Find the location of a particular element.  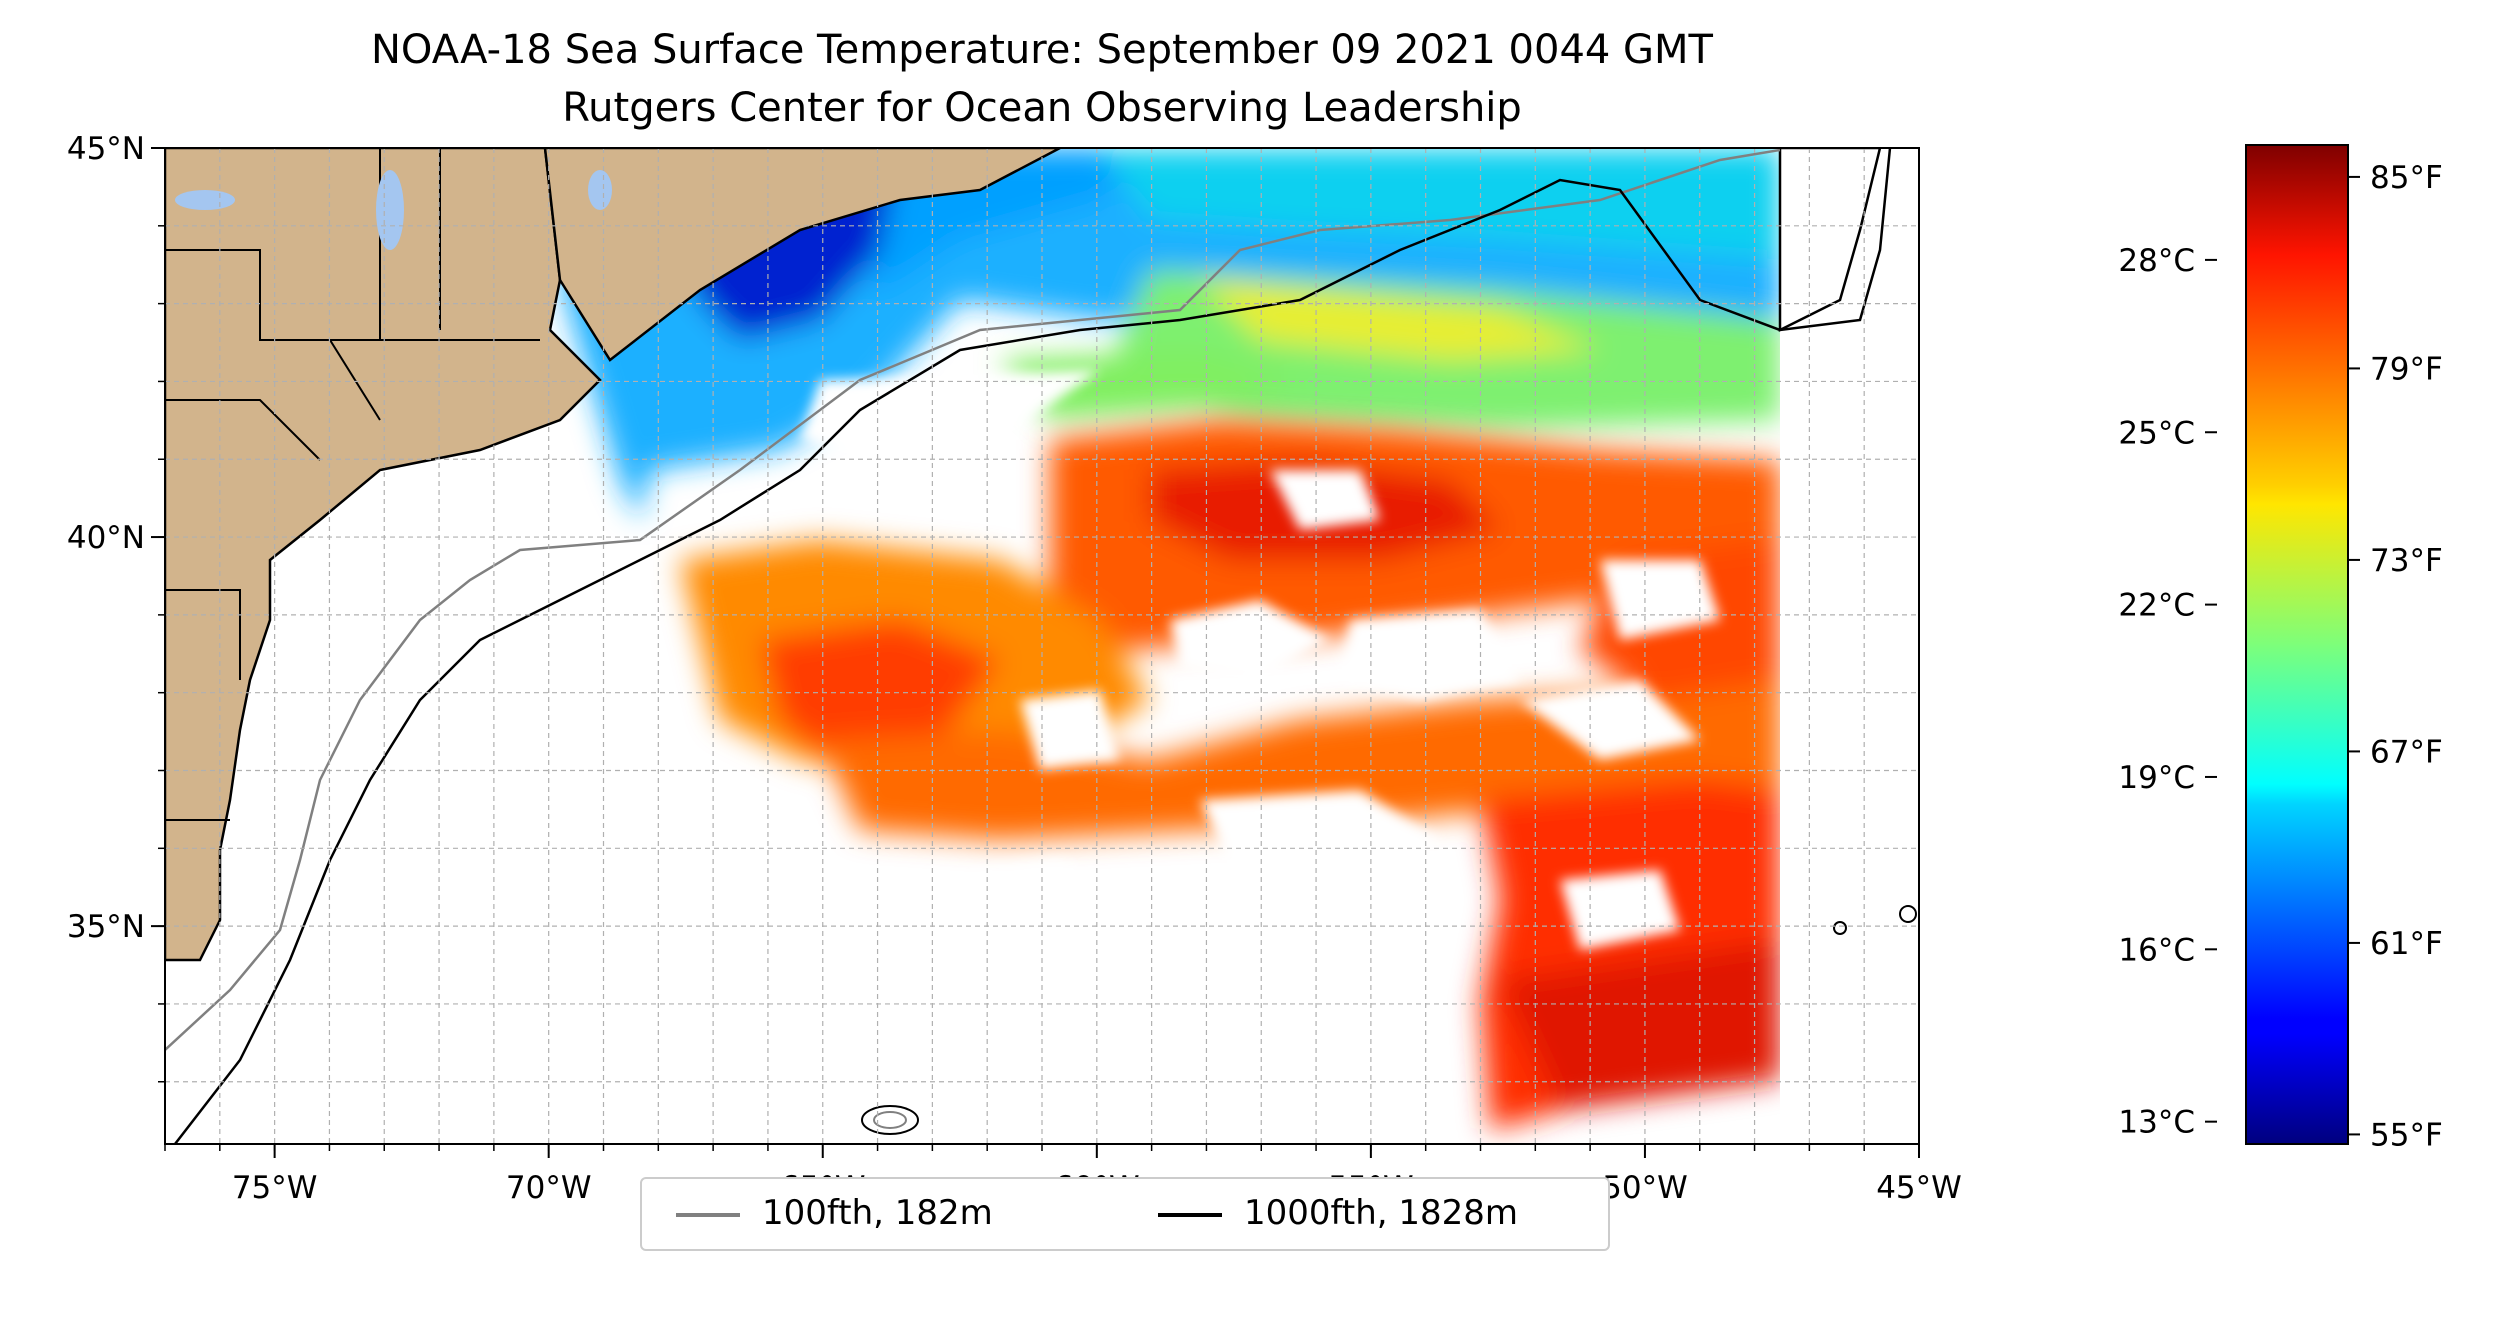

colorbar is located at coordinates (2297, 644).